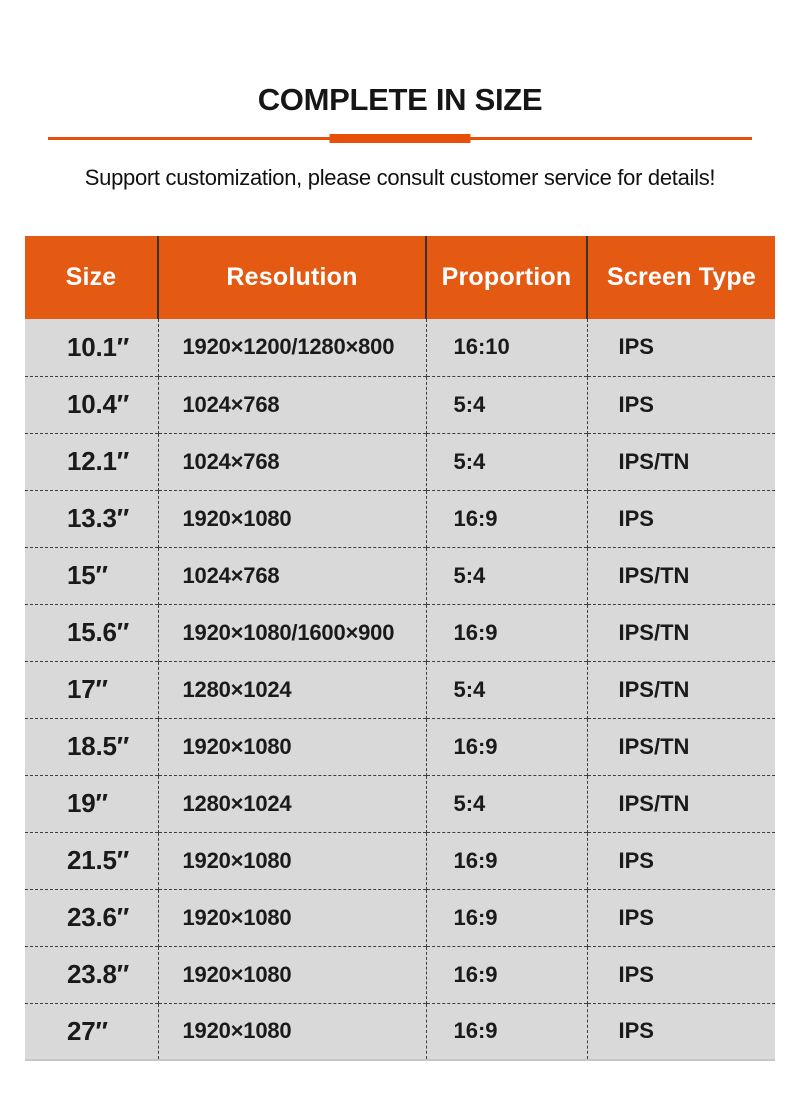 The image size is (800, 1100). I want to click on cell-size: 10.1″, so click(91, 347).